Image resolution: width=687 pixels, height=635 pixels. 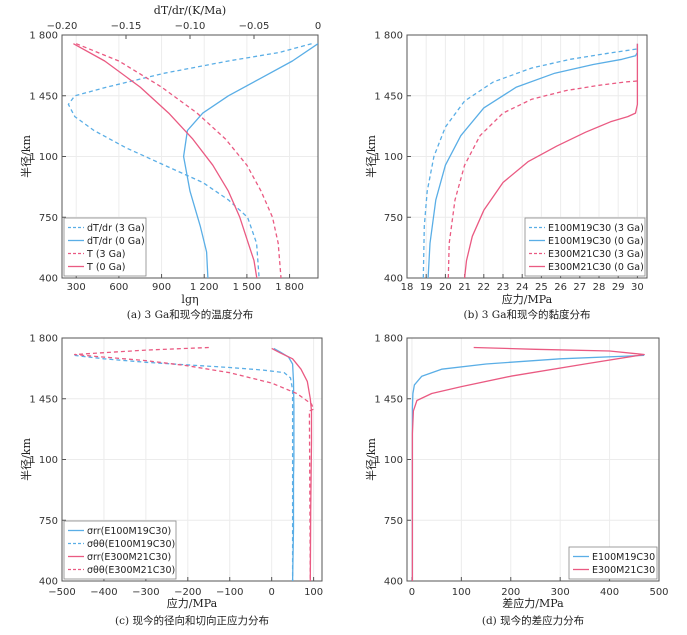 What do you see at coordinates (609, 592) in the screenshot?
I see `x-tick-label: 400` at bounding box center [609, 592].